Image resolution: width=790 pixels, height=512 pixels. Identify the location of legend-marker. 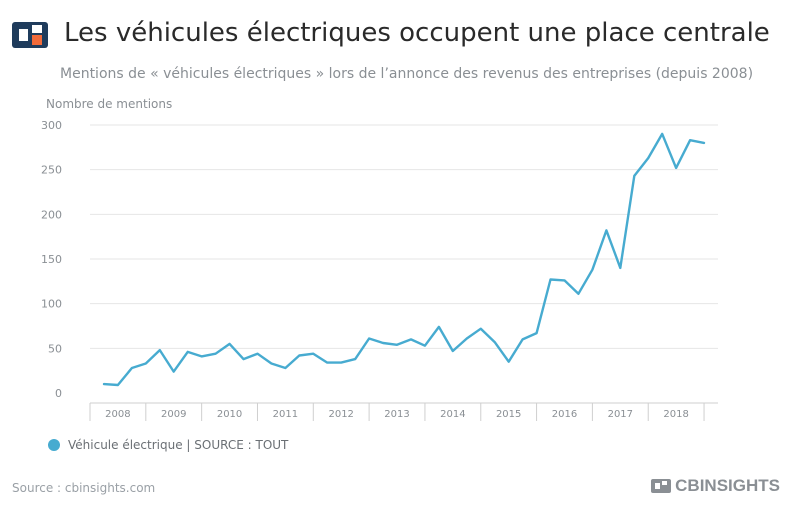
(54, 445).